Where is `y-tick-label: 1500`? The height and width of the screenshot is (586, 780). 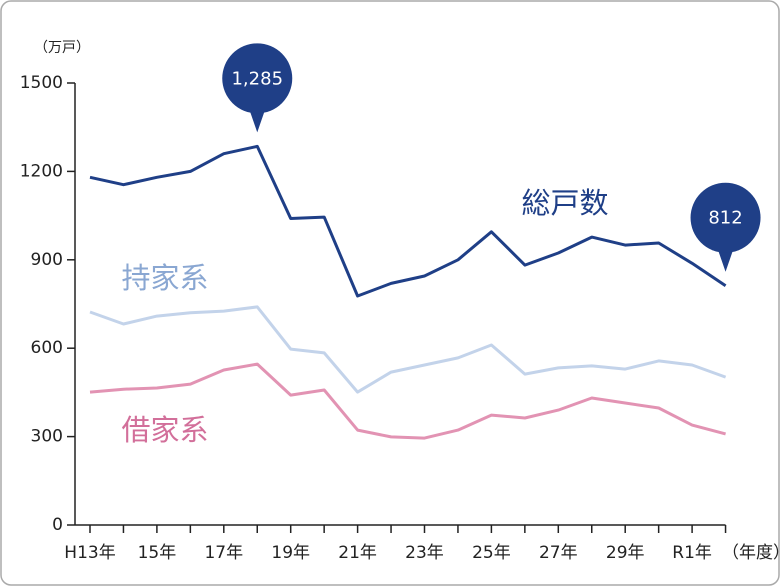 y-tick-label: 1500 is located at coordinates (41, 83).